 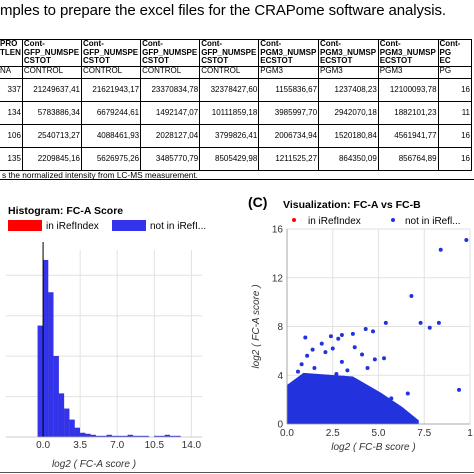 What do you see at coordinates (229, 113) in the screenshot?
I see `table-cell: 10111859,18` at bounding box center [229, 113].